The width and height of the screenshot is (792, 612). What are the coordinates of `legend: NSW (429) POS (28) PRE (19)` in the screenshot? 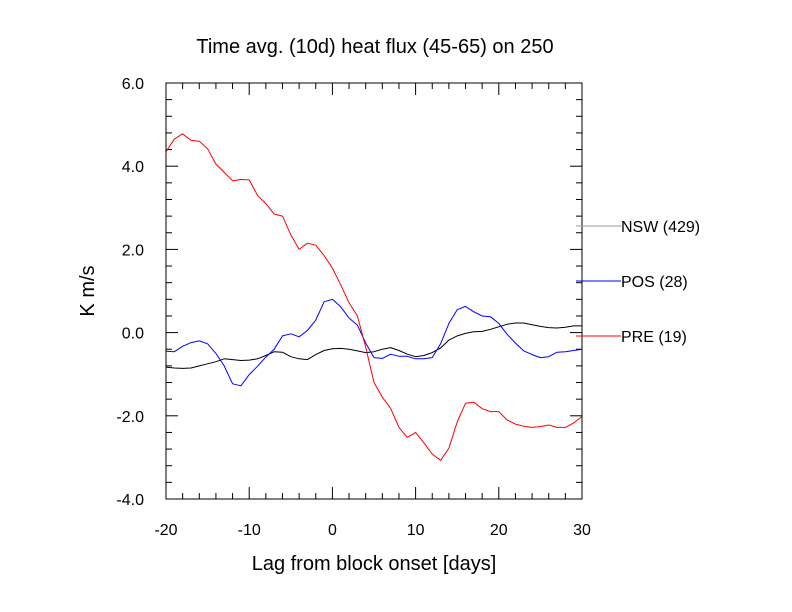 It's located at (638, 282).